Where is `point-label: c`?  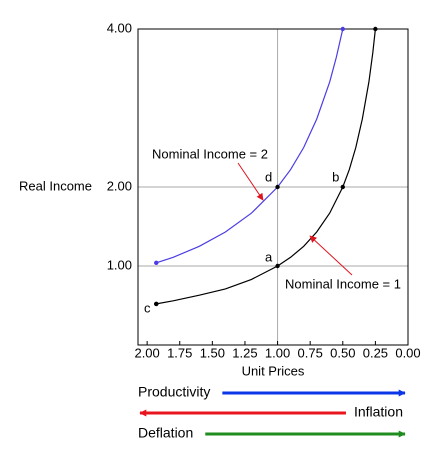 point-label: c is located at coordinates (147, 307).